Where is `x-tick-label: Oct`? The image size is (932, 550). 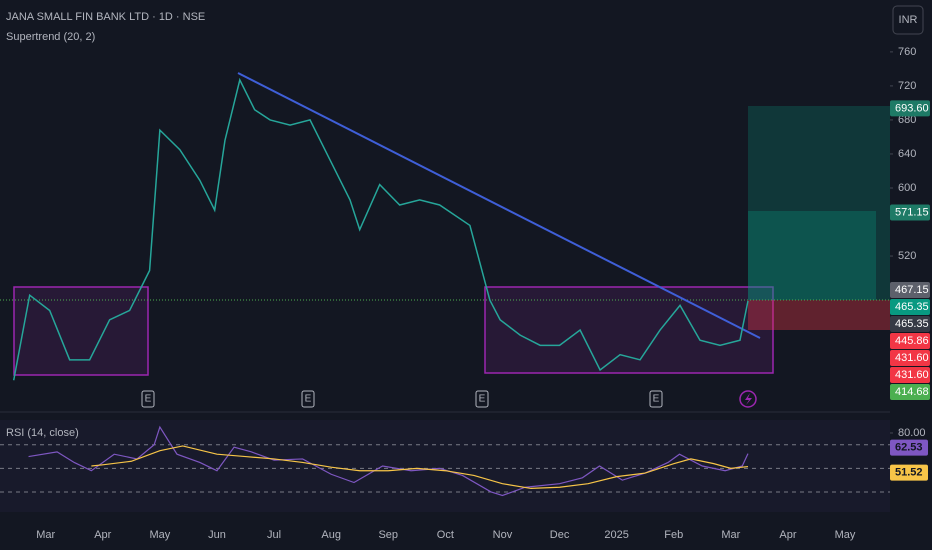 x-tick-label: Oct is located at coordinates (445, 535).